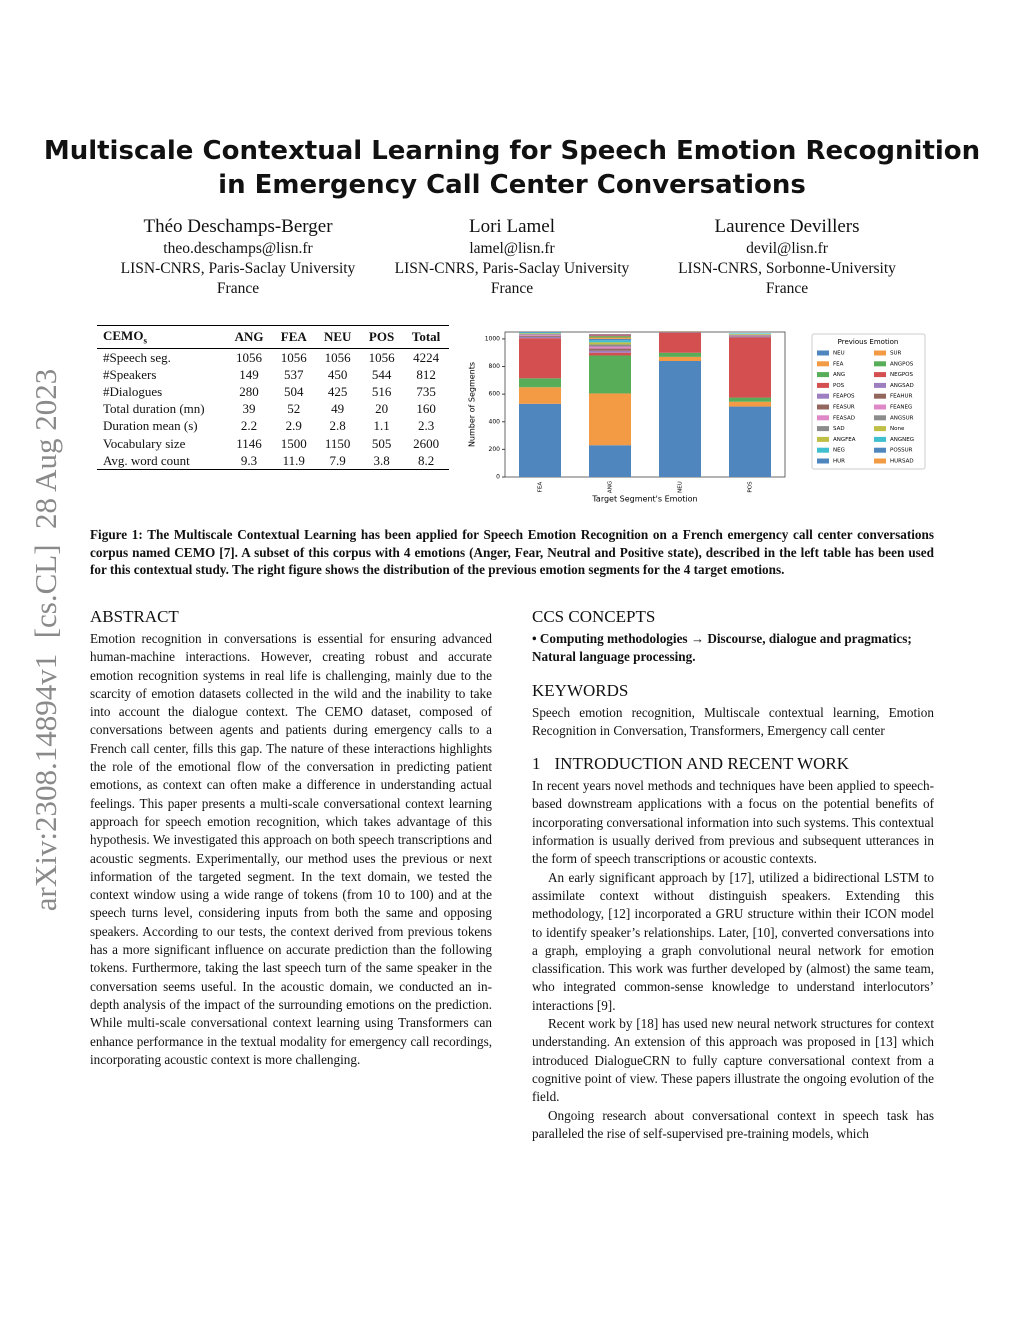 This screenshot has width=1024, height=1325. Describe the element at coordinates (426, 391) in the screenshot. I see `table-cell: 735` at that location.